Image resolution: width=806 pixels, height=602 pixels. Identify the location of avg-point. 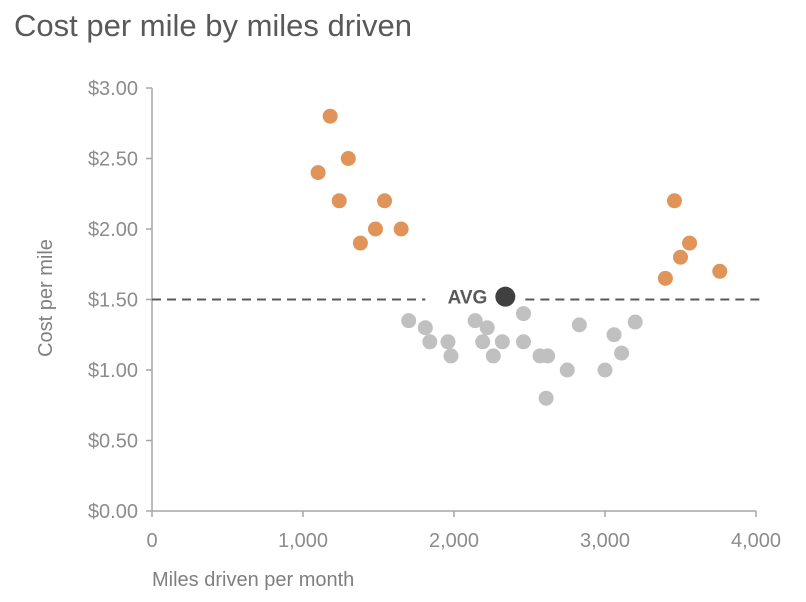
(505, 296).